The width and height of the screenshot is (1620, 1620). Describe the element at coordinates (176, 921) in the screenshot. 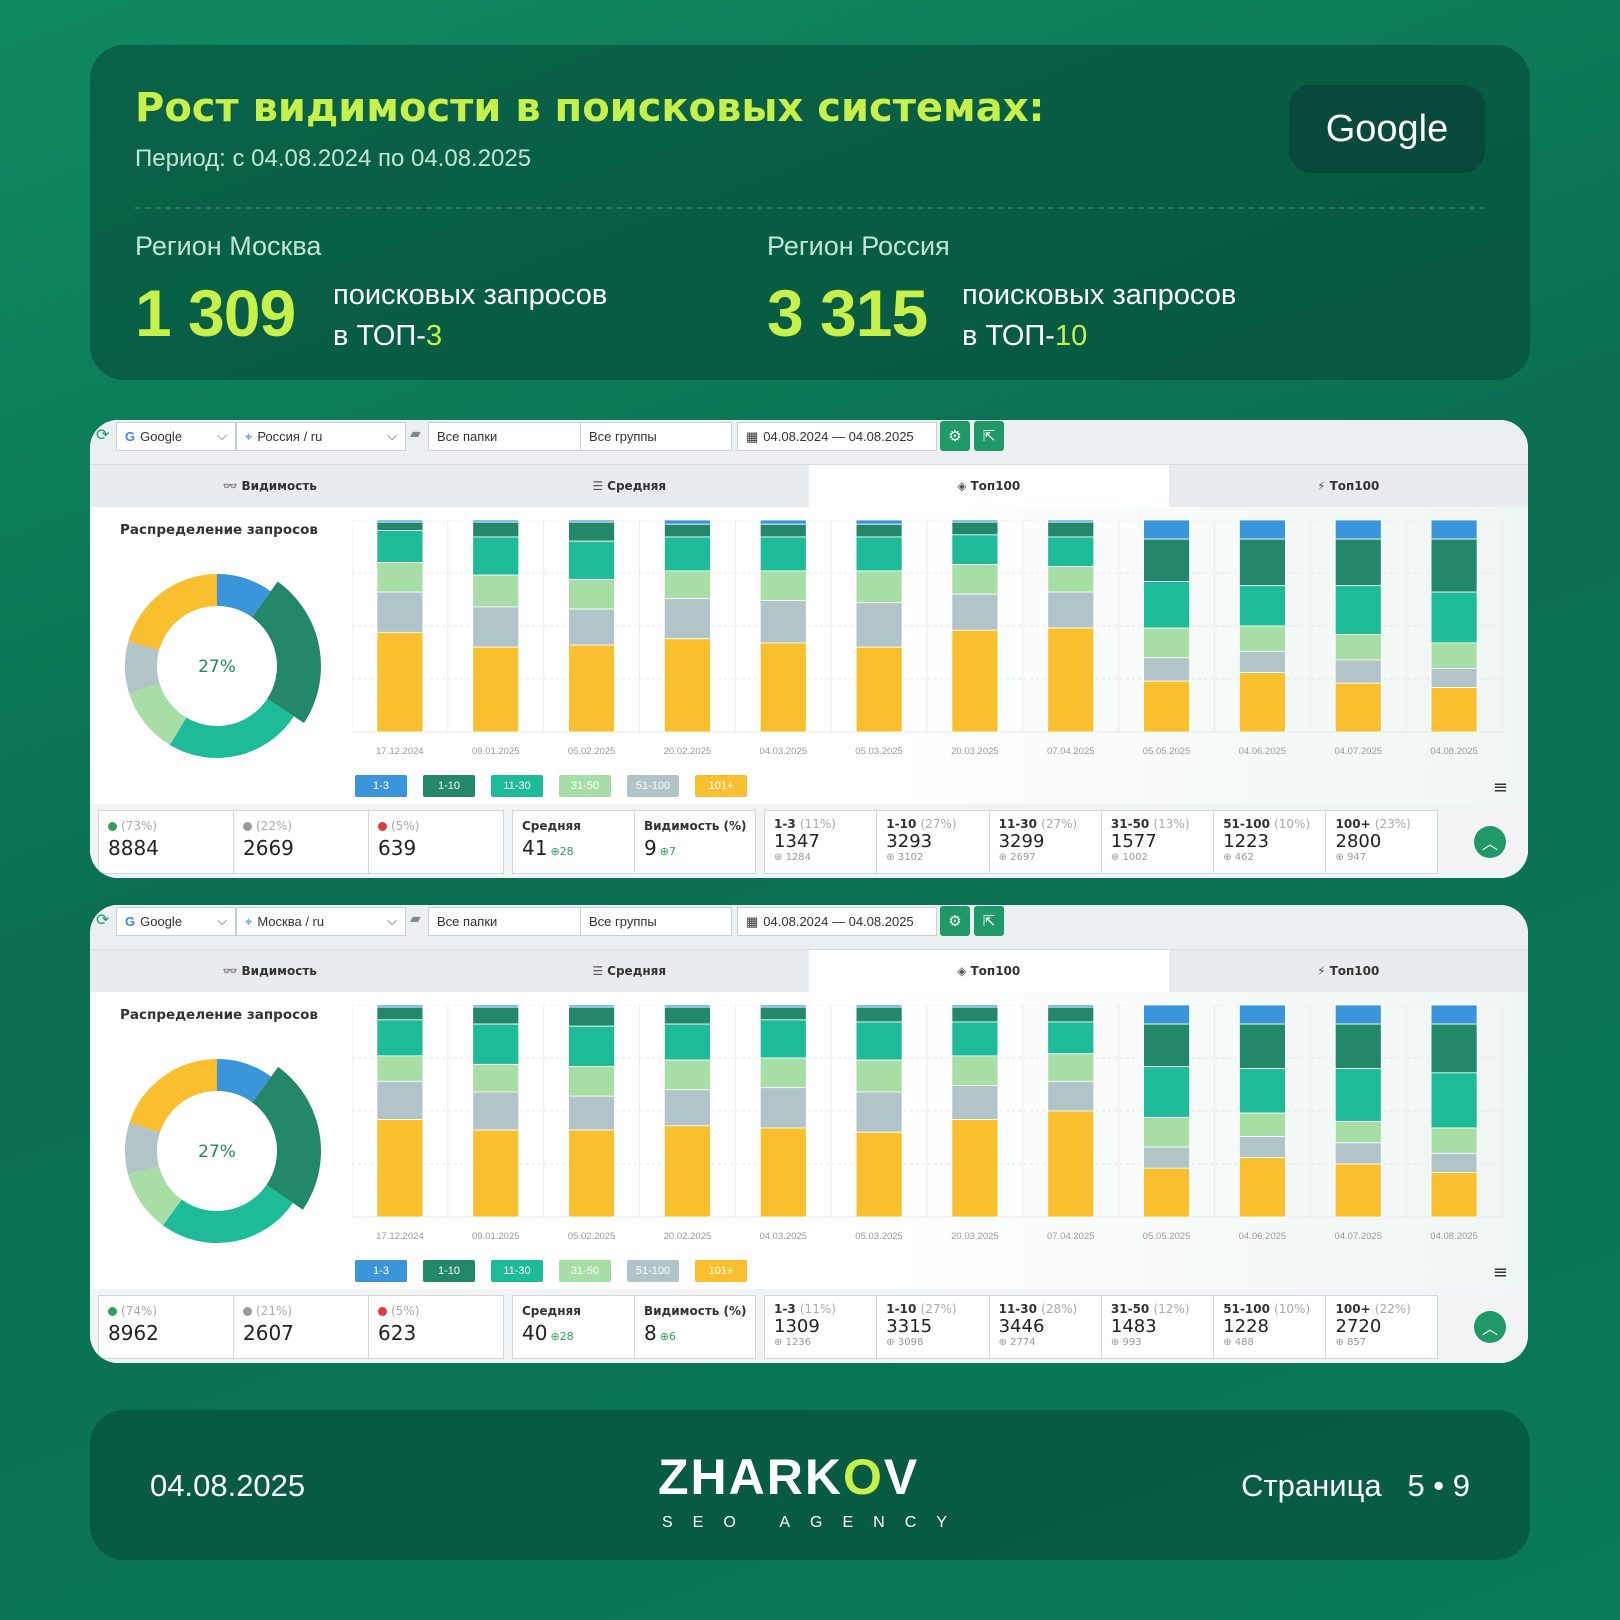

I see `engine-select: G Google ⌵` at that location.